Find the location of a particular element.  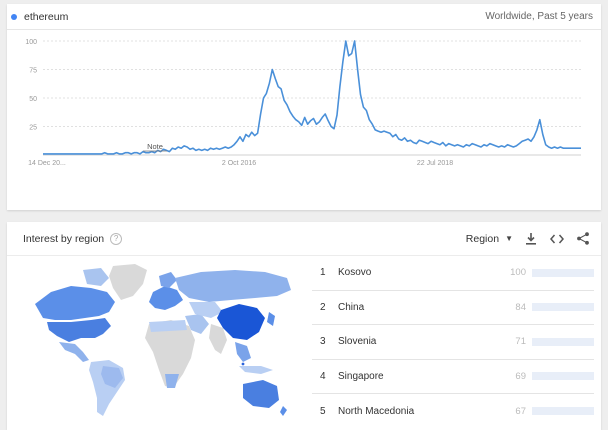

map-region-russia is located at coordinates (233, 286).